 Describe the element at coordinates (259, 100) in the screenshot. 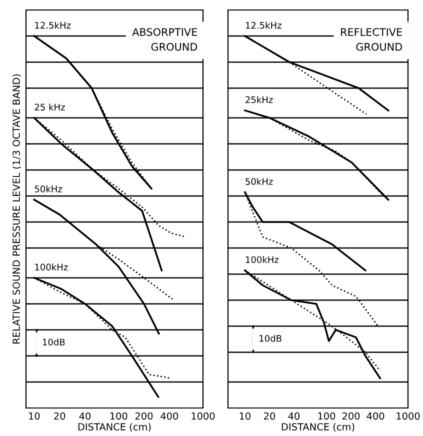

I see `series-label: 25kHz` at that location.